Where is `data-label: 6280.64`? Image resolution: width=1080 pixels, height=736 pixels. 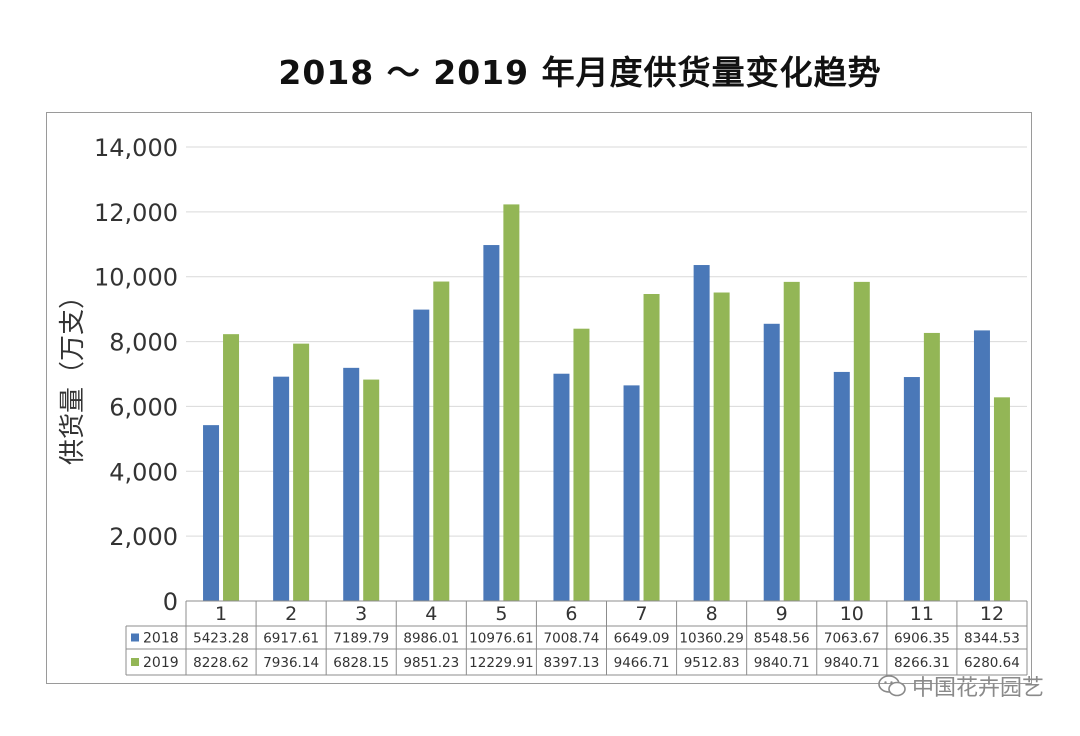 data-label: 6280.64 is located at coordinates (992, 663).